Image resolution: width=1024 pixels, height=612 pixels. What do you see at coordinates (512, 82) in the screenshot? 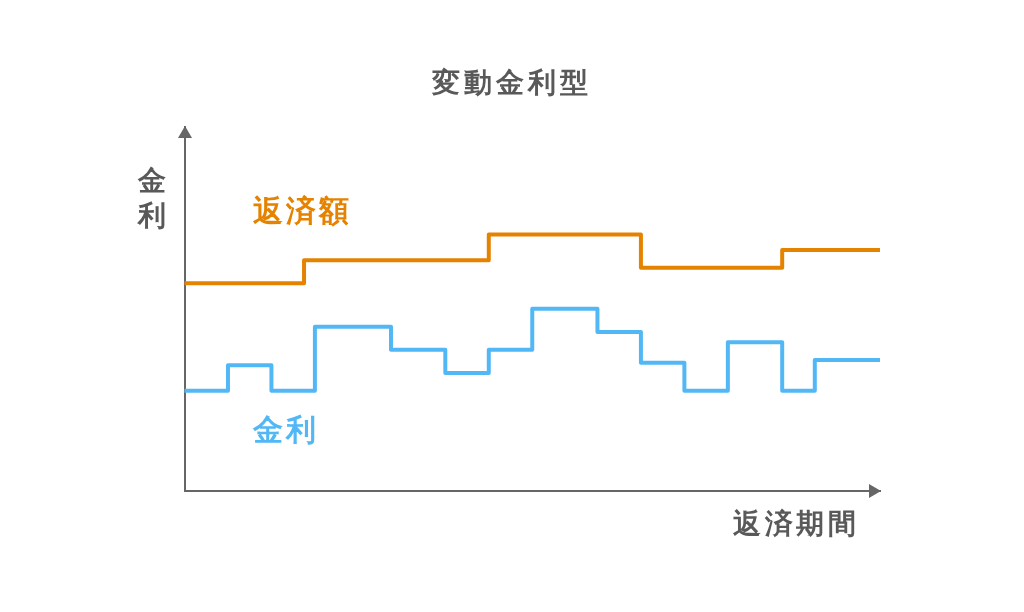
I see `chart-title: 変動金利型` at bounding box center [512, 82].